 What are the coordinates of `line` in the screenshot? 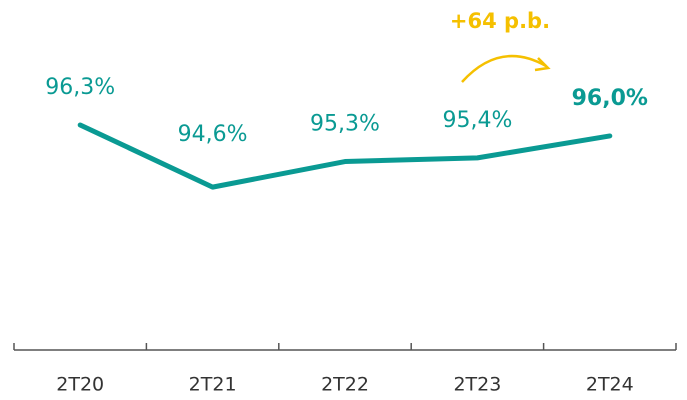 It's located at (345, 156).